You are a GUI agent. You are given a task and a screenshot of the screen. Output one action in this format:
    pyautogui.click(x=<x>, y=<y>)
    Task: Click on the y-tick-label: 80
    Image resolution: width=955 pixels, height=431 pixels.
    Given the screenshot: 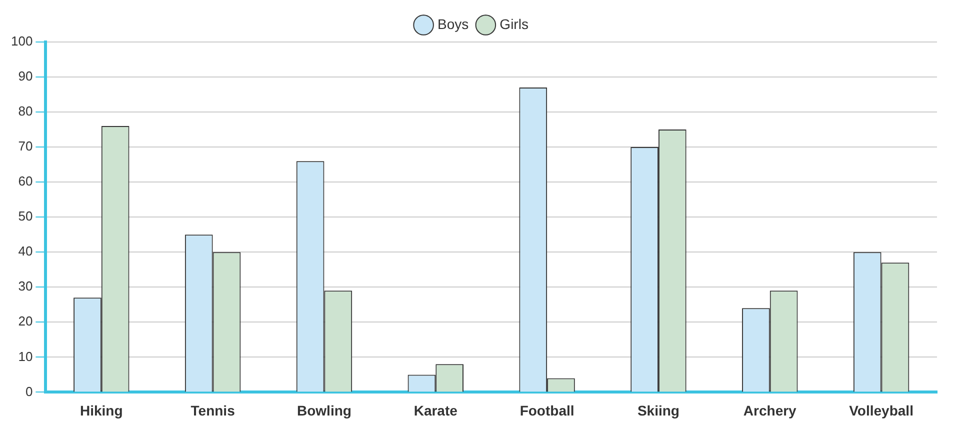 What is the action you would take?
    pyautogui.click(x=25, y=111)
    